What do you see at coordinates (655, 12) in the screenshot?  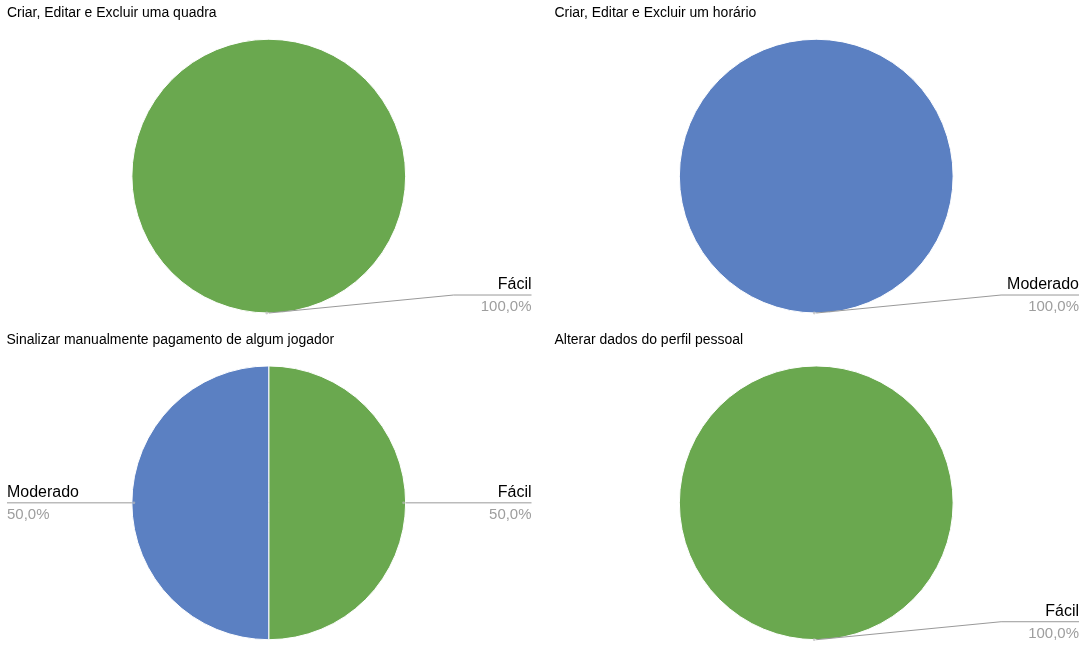 I see `chart-title: Criar, Editar e Excluir um horário` at bounding box center [655, 12].